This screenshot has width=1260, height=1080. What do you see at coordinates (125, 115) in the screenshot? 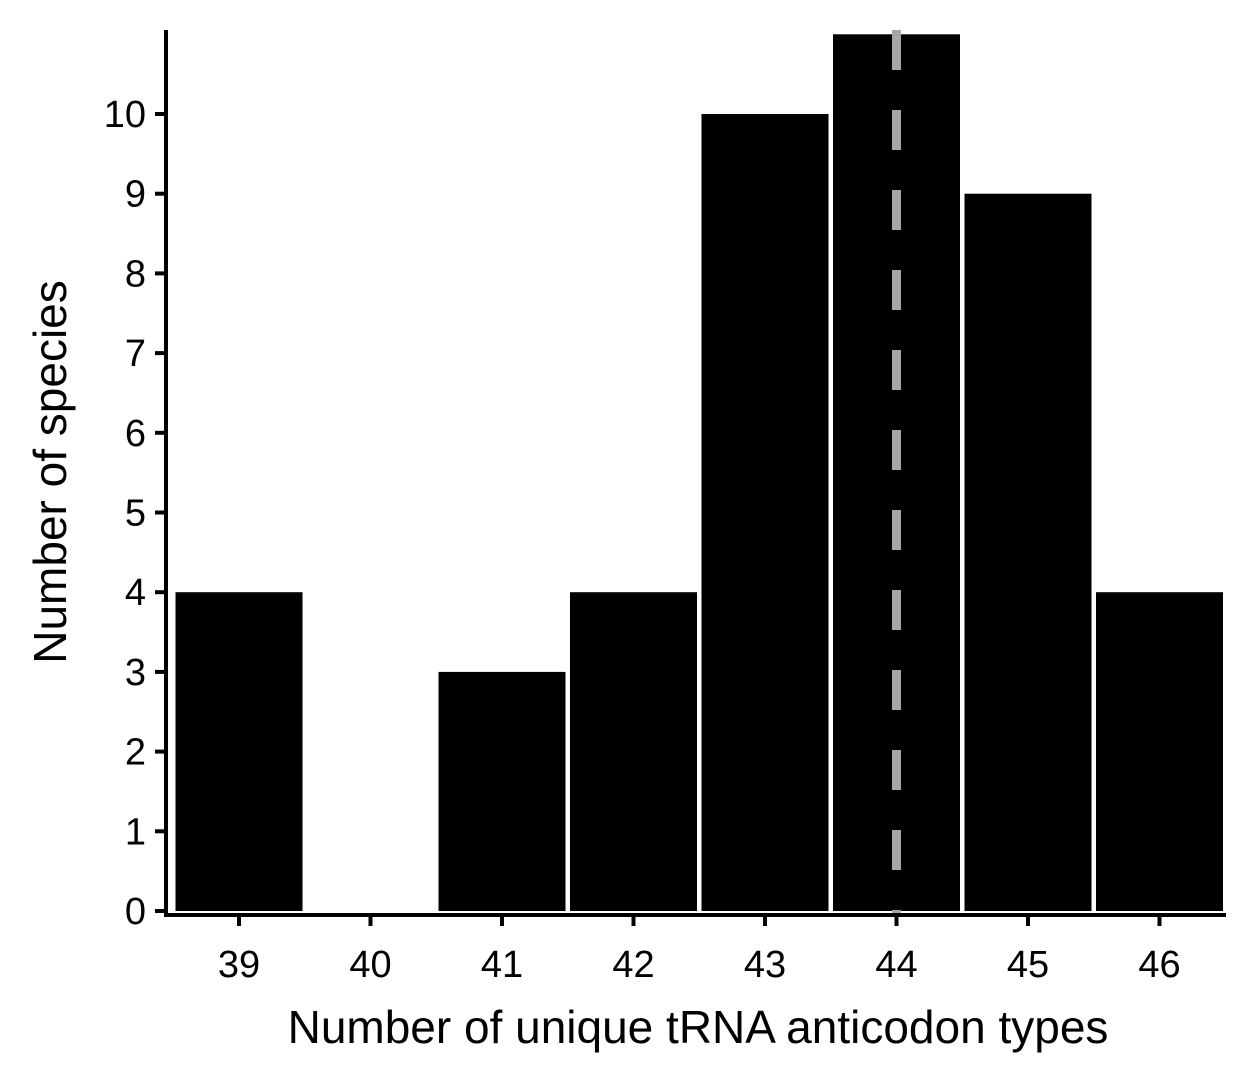
I see `y-tick-label: 10` at bounding box center [125, 115].